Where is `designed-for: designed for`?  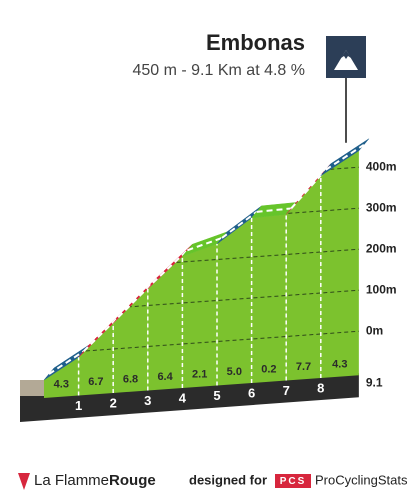 designed-for: designed for is located at coordinates (228, 479).